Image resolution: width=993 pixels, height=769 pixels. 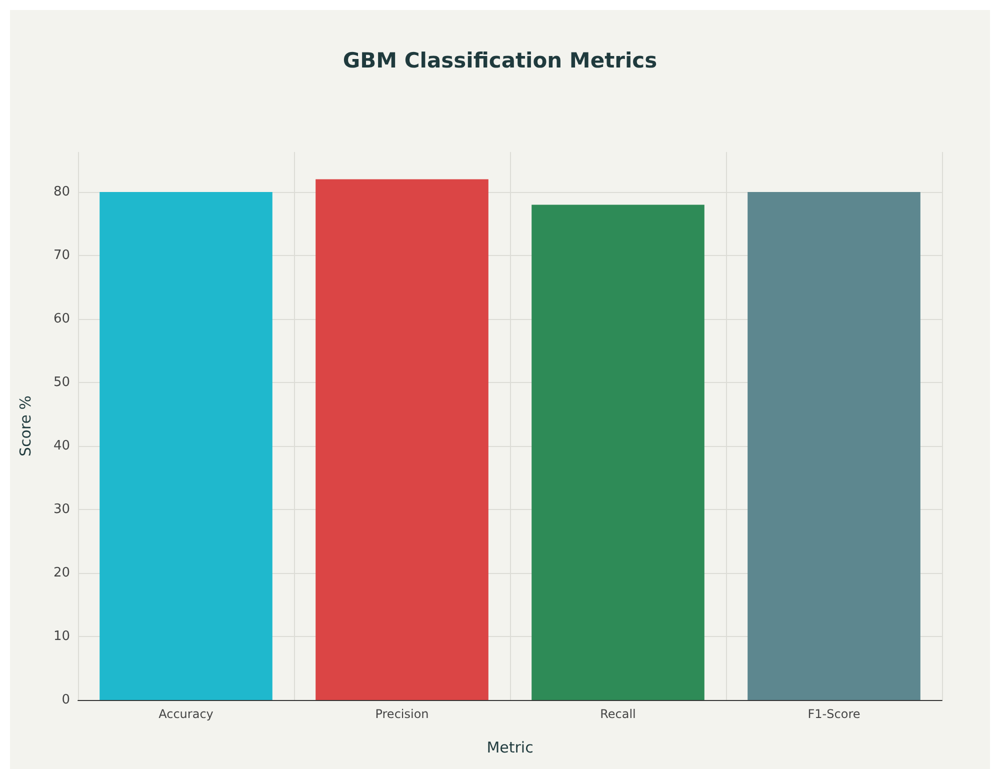 What do you see at coordinates (61, 446) in the screenshot?
I see `y-tick-label: 40` at bounding box center [61, 446].